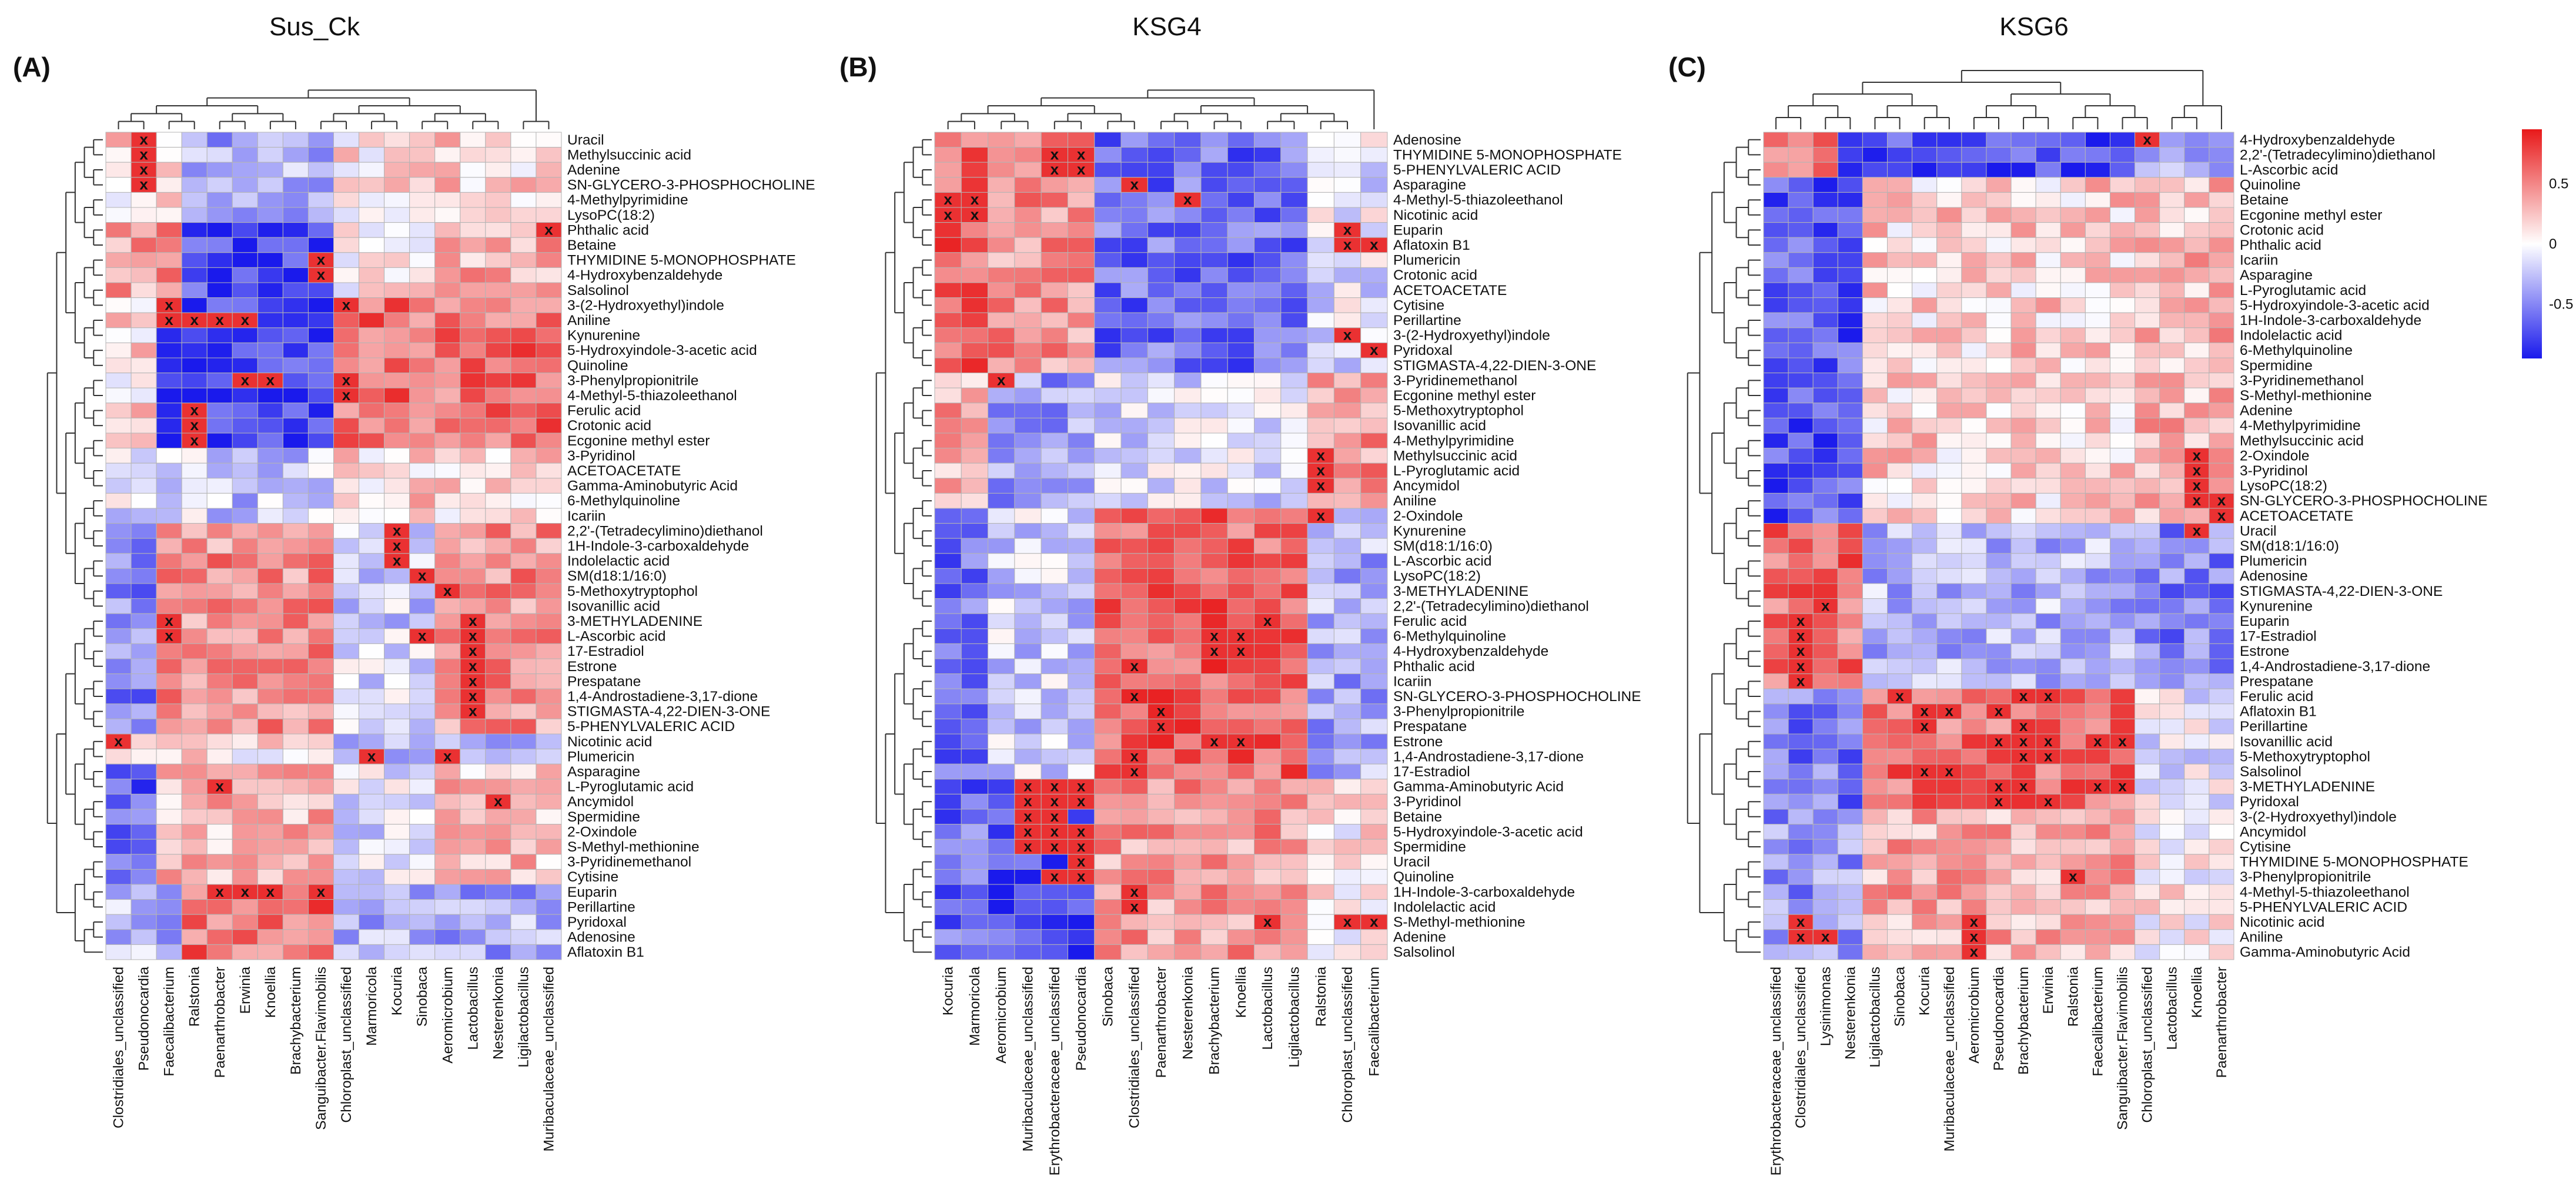  I want to click on row-label: Spermidine, so click(1429, 847).